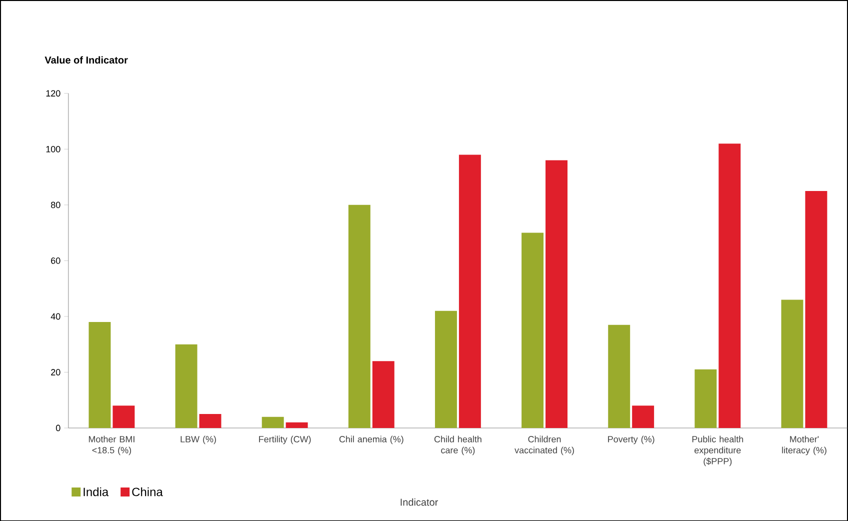 The width and height of the screenshot is (848, 521). I want to click on legend-label: India, so click(96, 491).